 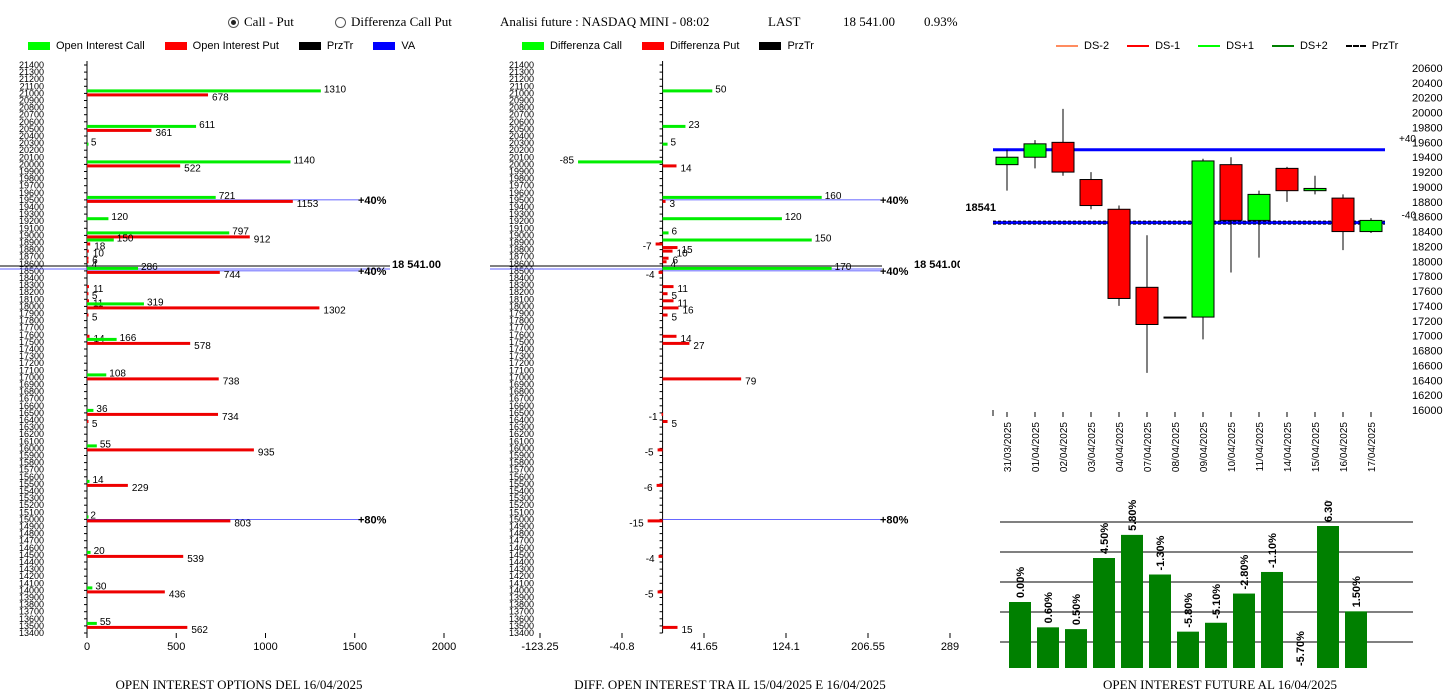 I want to click on percent-bar, so click(x=1160, y=621).